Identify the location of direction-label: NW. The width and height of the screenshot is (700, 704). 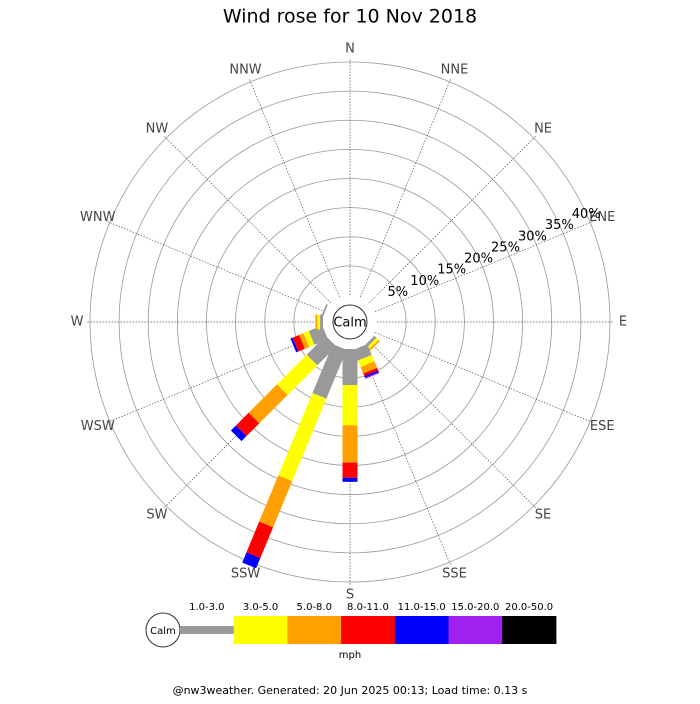
(157, 128).